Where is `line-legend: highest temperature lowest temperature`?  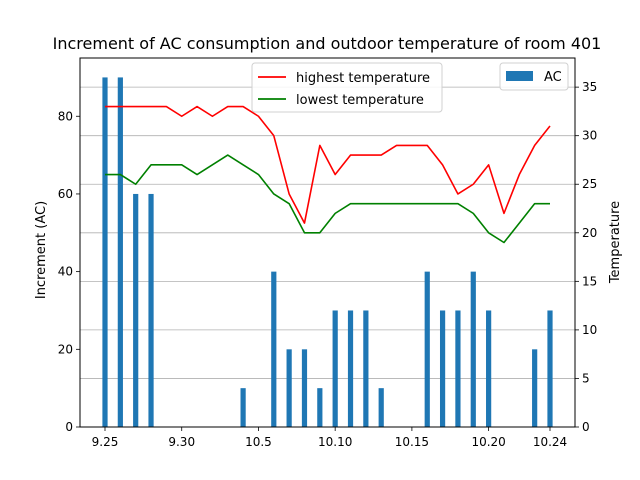
line-legend: highest temperature lowest temperature is located at coordinates (347, 87).